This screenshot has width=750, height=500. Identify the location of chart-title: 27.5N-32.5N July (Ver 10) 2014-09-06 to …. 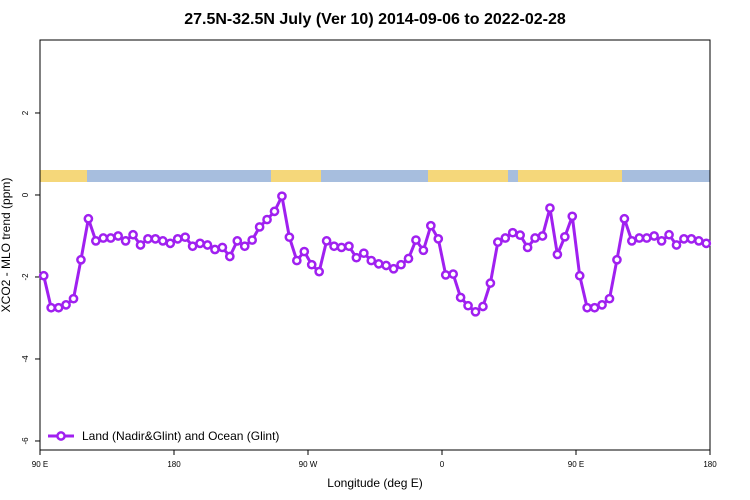
(375, 19).